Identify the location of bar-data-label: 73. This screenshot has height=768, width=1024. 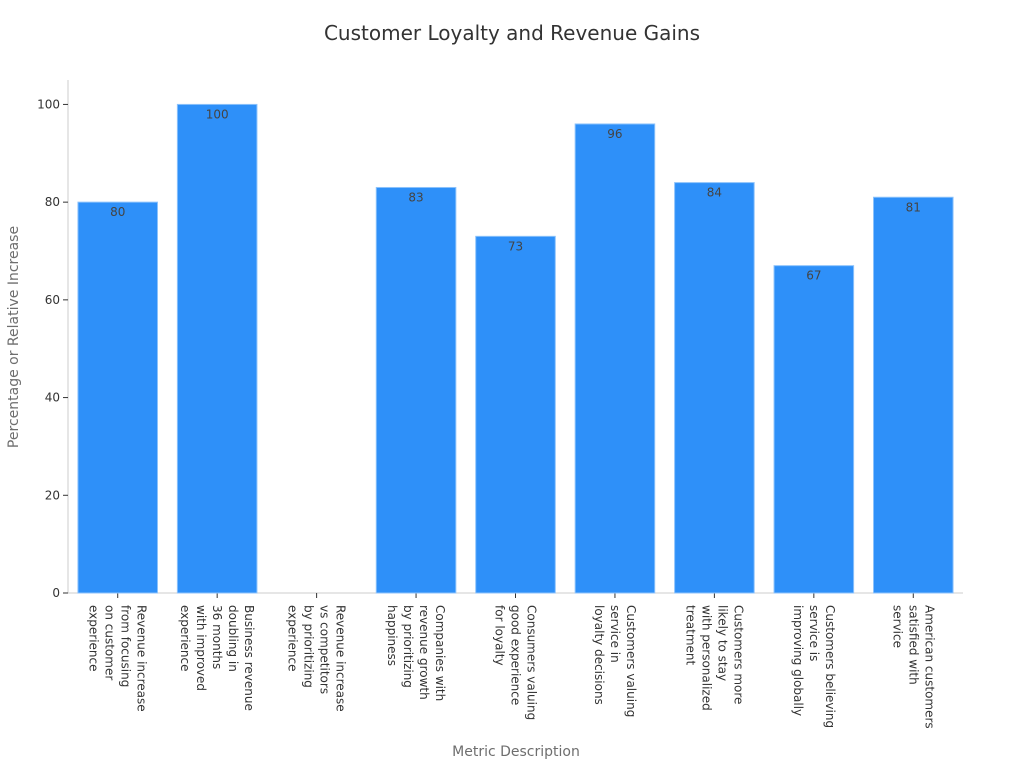
(515, 246).